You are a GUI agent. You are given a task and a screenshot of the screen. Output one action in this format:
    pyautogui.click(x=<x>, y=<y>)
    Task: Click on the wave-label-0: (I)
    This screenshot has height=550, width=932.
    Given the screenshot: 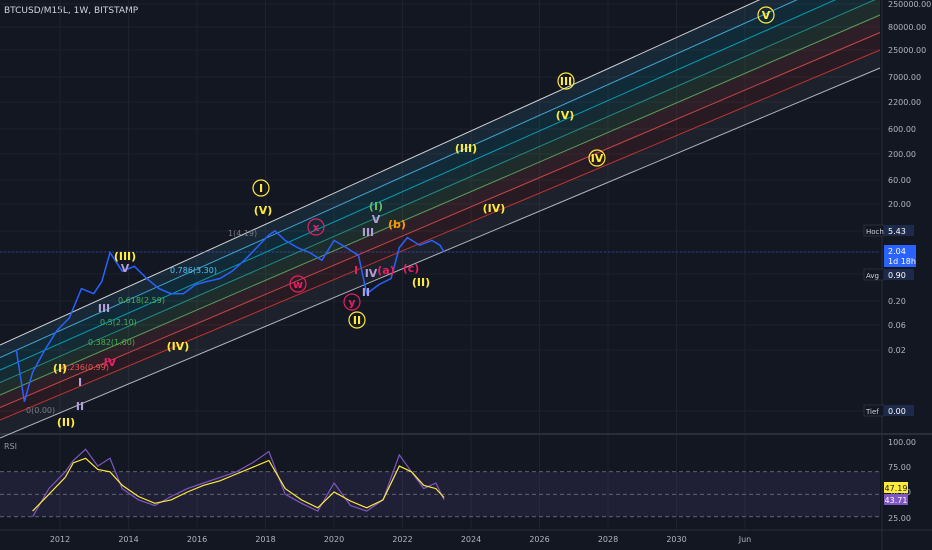 What is the action you would take?
    pyautogui.click(x=60, y=368)
    